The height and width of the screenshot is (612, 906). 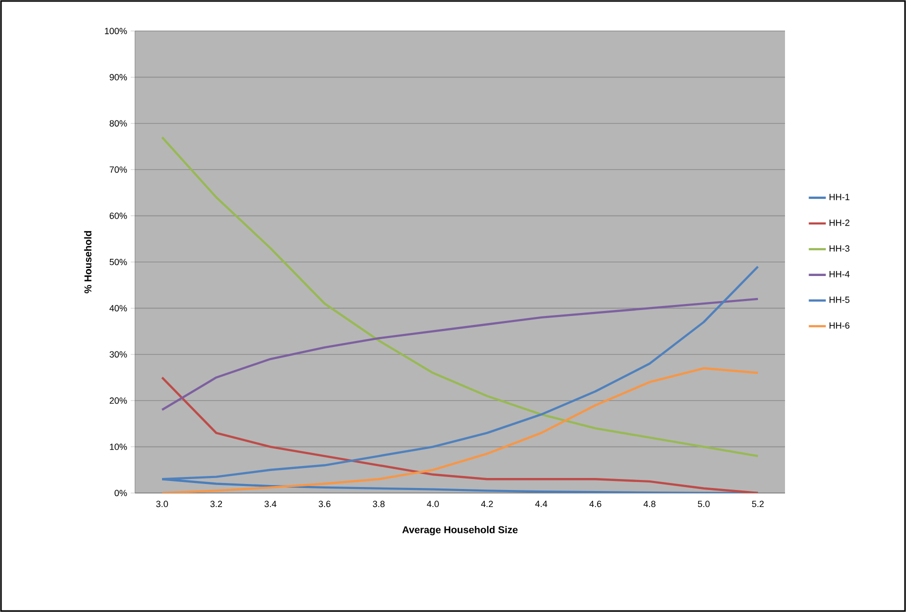 What do you see at coordinates (432, 504) in the screenshot?
I see `x-tick-label: 4.0` at bounding box center [432, 504].